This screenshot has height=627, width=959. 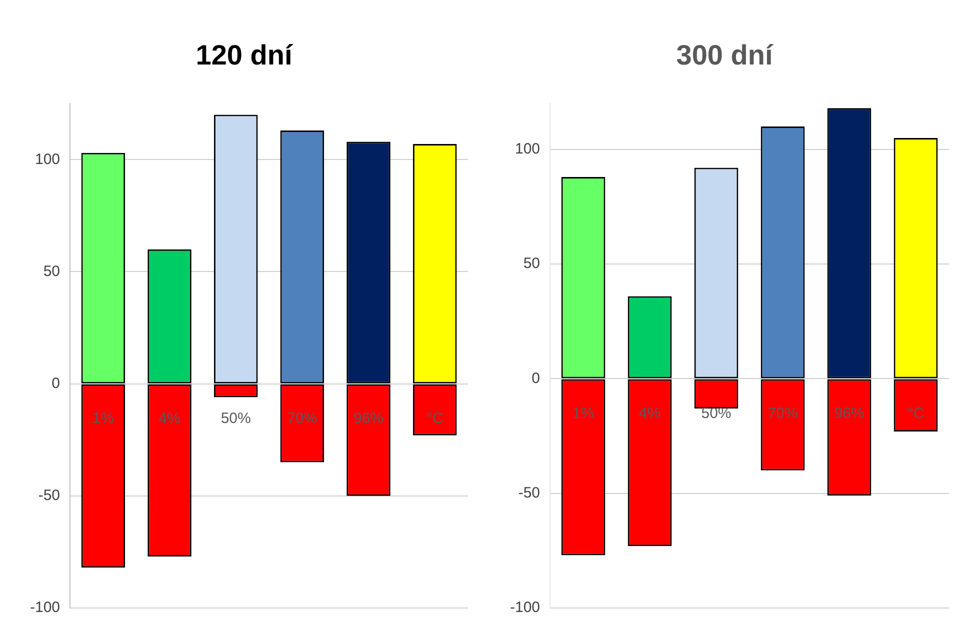 I want to click on chart-title: 120 dní, so click(x=245, y=55).